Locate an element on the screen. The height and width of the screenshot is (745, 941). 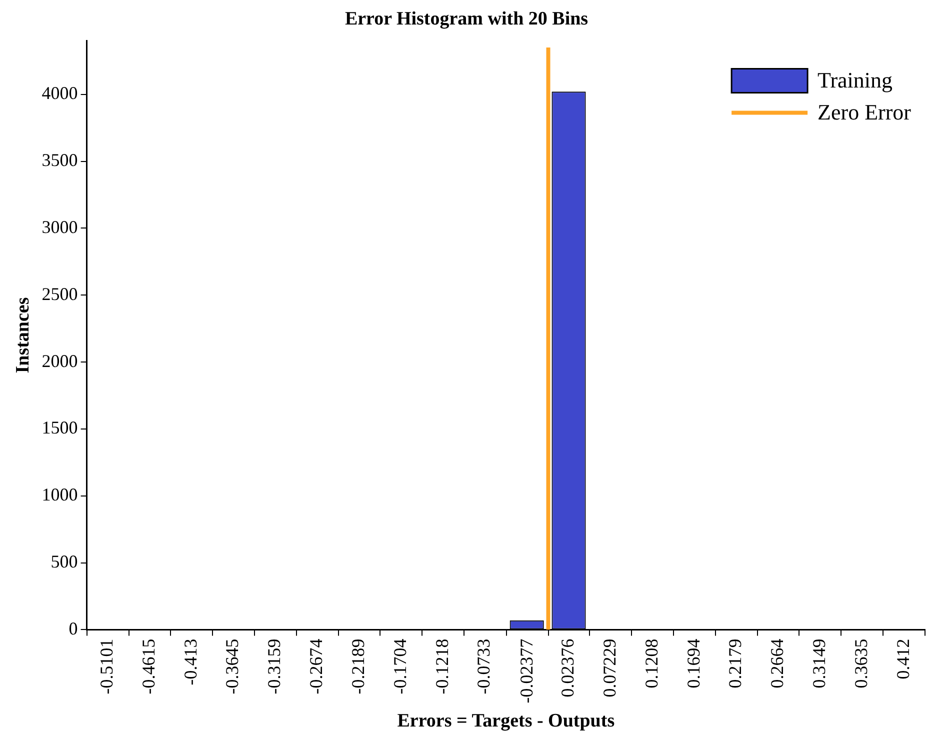
x-tick-label: -0.1704 is located at coordinates (400, 666).